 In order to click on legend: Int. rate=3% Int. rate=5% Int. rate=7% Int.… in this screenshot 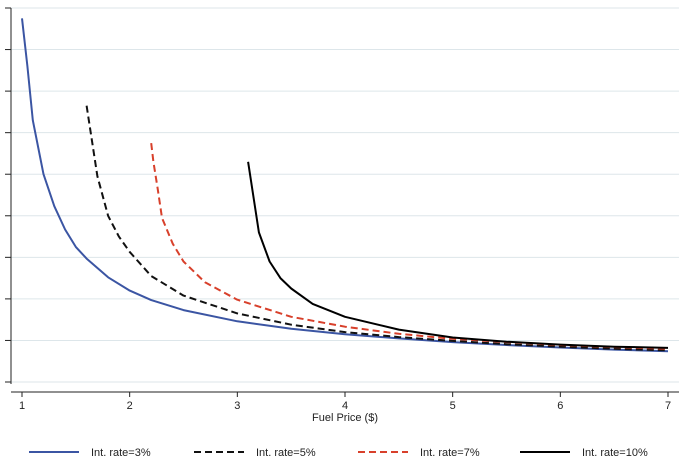, I will do `click(338, 453)`.